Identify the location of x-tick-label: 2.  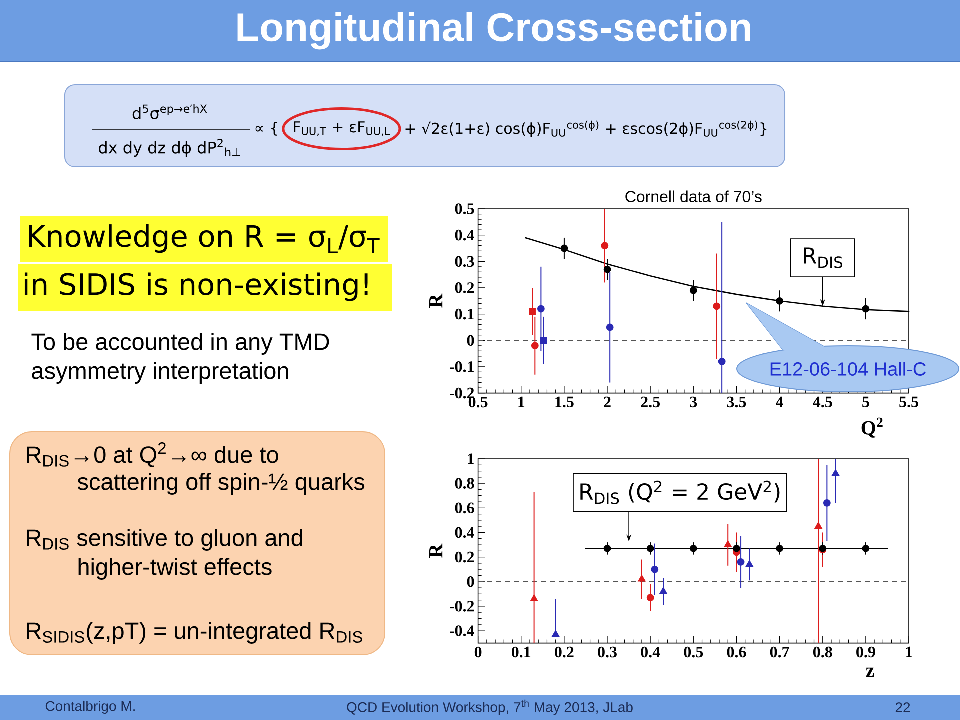
(607, 402).